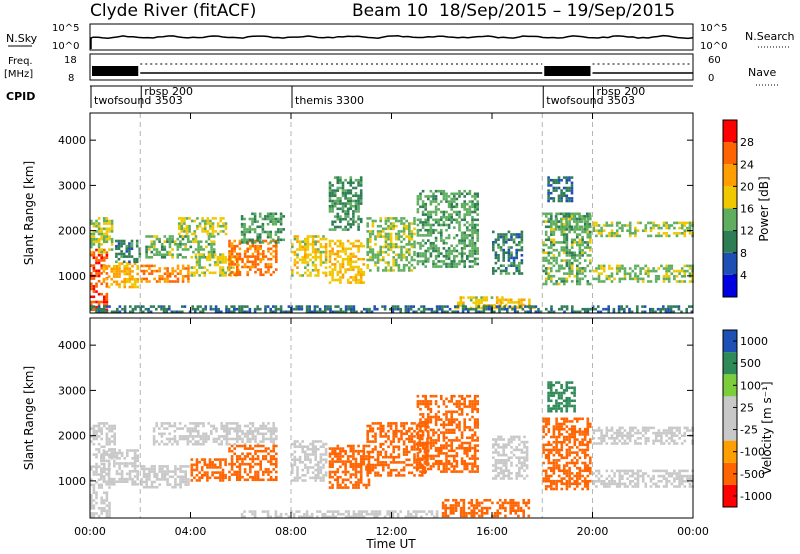 The height and width of the screenshot is (554, 800). I want to click on cpid-label-2: themis 3300, so click(329, 100).